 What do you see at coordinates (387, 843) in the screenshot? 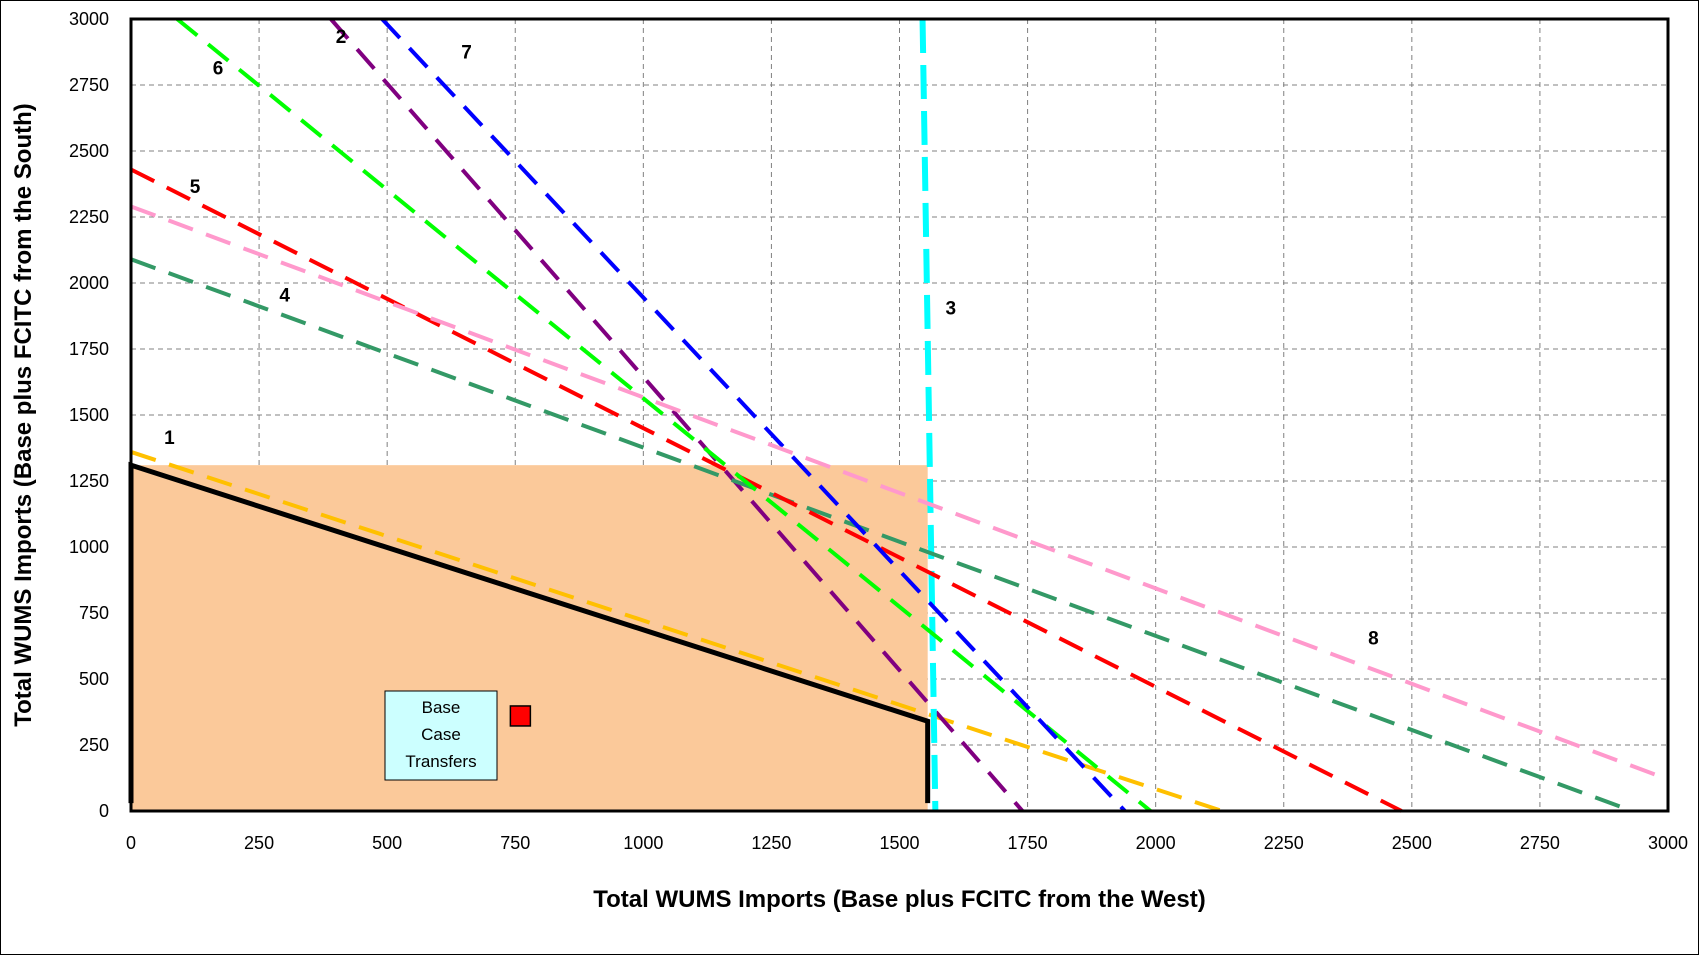
I see `x-tick-label: 500` at bounding box center [387, 843].